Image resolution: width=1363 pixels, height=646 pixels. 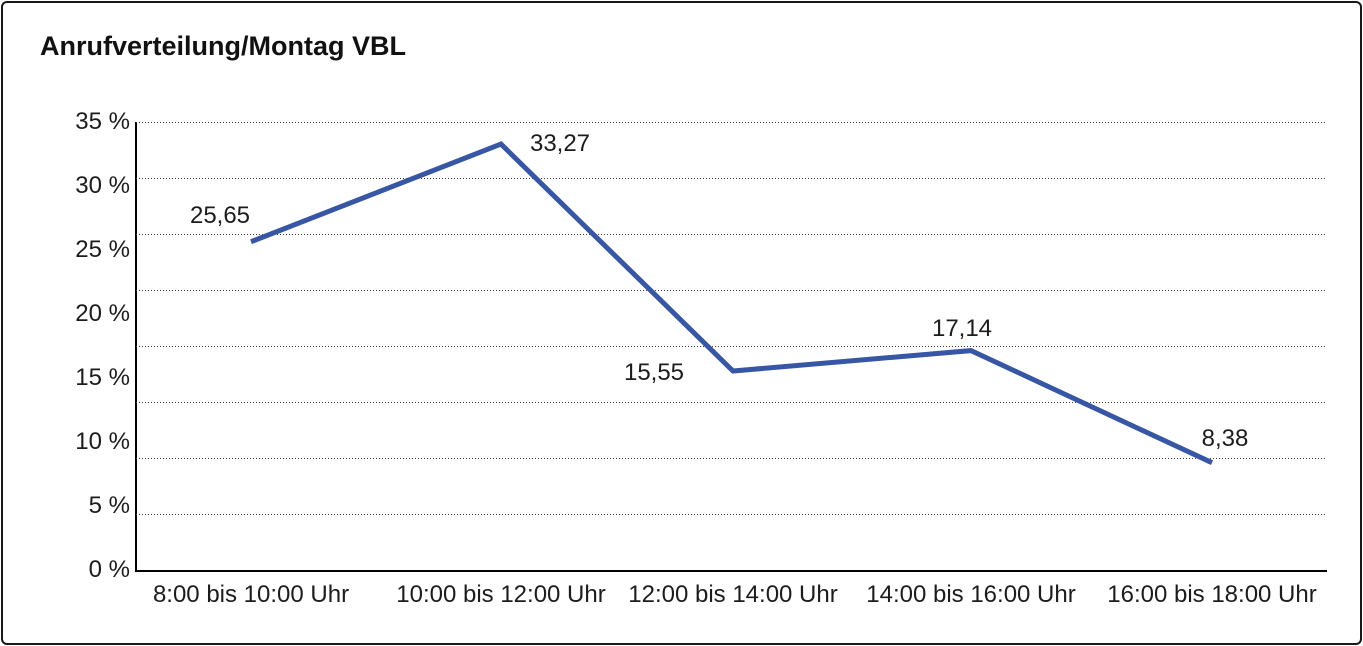 I want to click on y-tick-label: 20 %, so click(x=102, y=313).